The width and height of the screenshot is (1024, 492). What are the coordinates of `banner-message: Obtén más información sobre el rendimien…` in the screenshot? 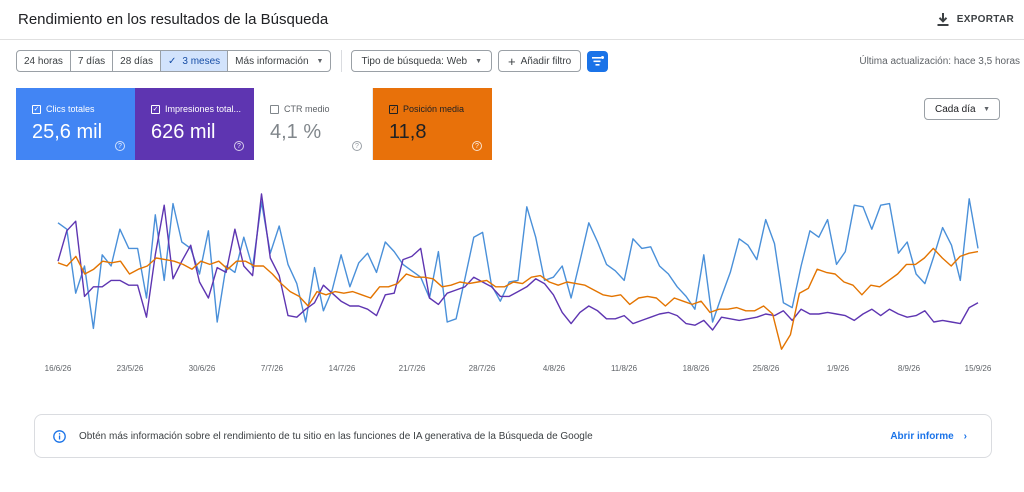 It's located at (336, 436).